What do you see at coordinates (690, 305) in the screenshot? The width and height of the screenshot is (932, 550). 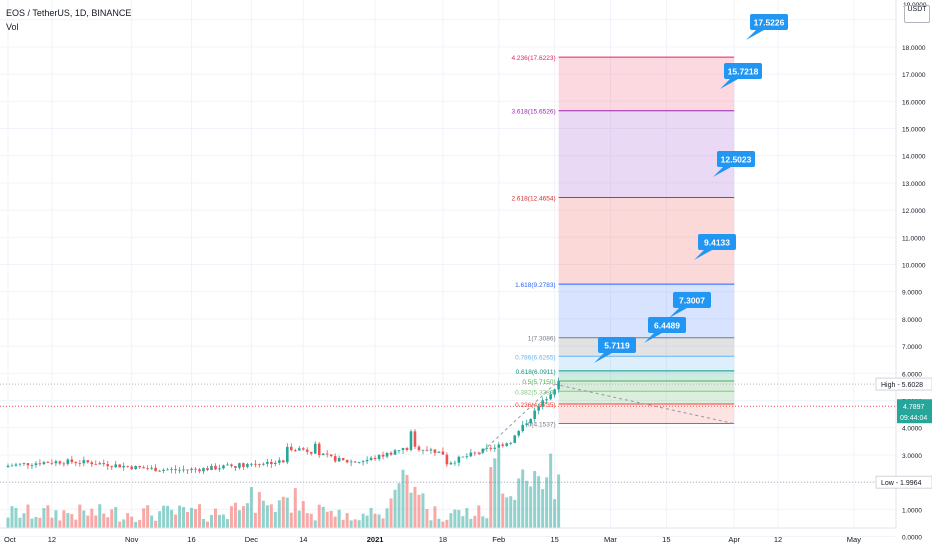 I see `callout-bubble: 7.3007` at bounding box center [690, 305].